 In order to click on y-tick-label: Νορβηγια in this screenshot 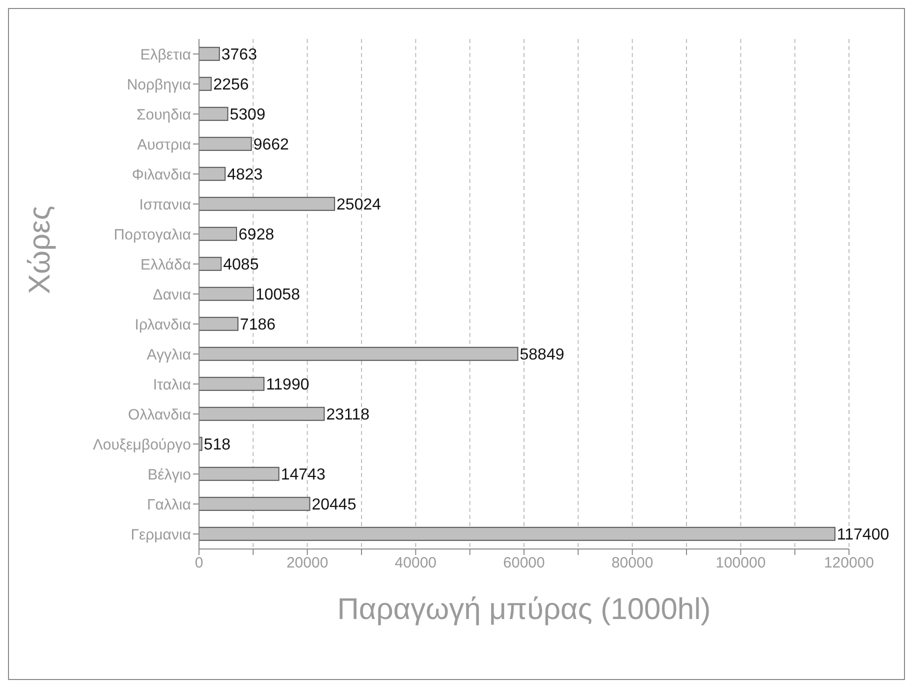, I will do `click(159, 85)`.